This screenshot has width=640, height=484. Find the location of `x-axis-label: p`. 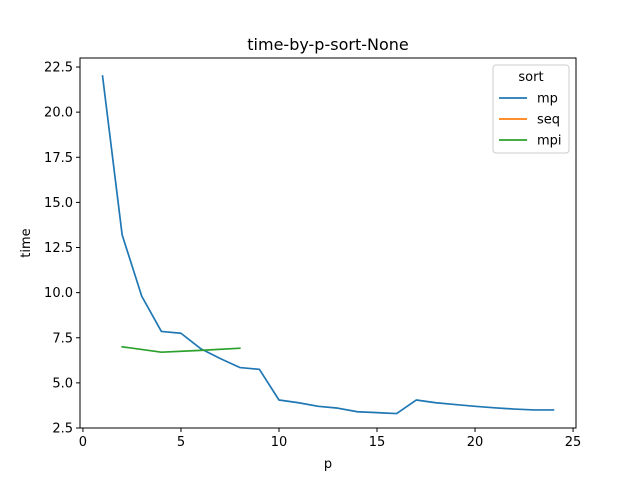

x-axis-label: p is located at coordinates (328, 464).